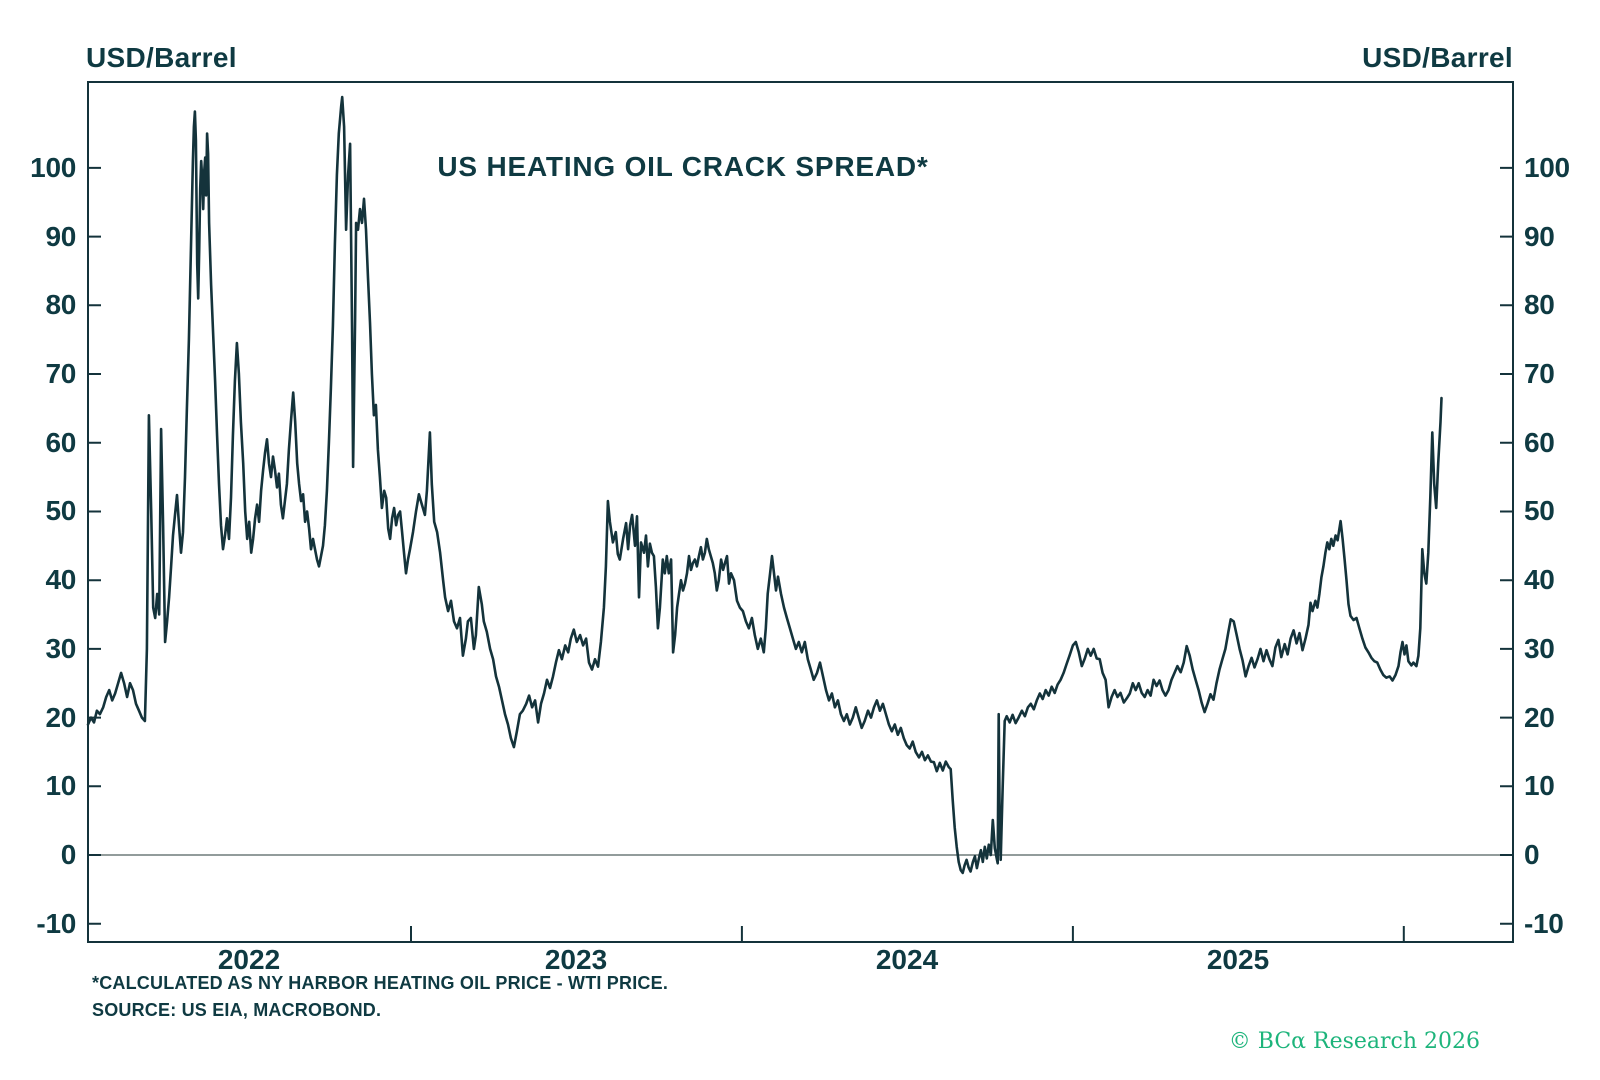  I want to click on y-tick-label-right-100: 100, so click(1547, 167).